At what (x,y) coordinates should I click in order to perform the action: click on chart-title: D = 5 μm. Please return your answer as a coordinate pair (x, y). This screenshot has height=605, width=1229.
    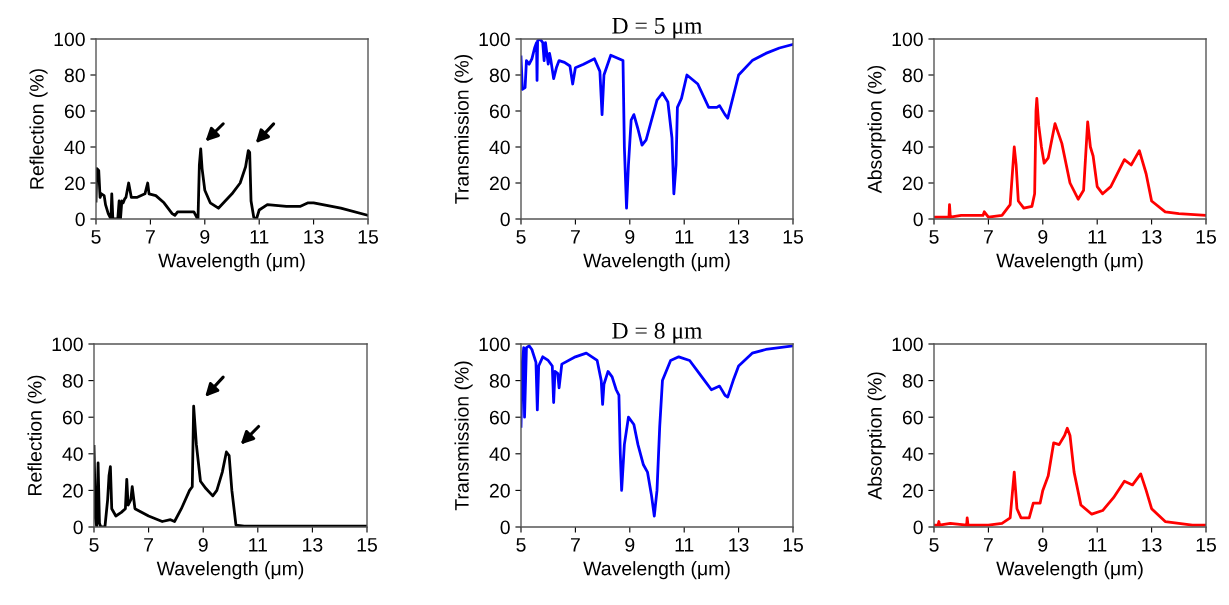
    Looking at the image, I should click on (657, 28).